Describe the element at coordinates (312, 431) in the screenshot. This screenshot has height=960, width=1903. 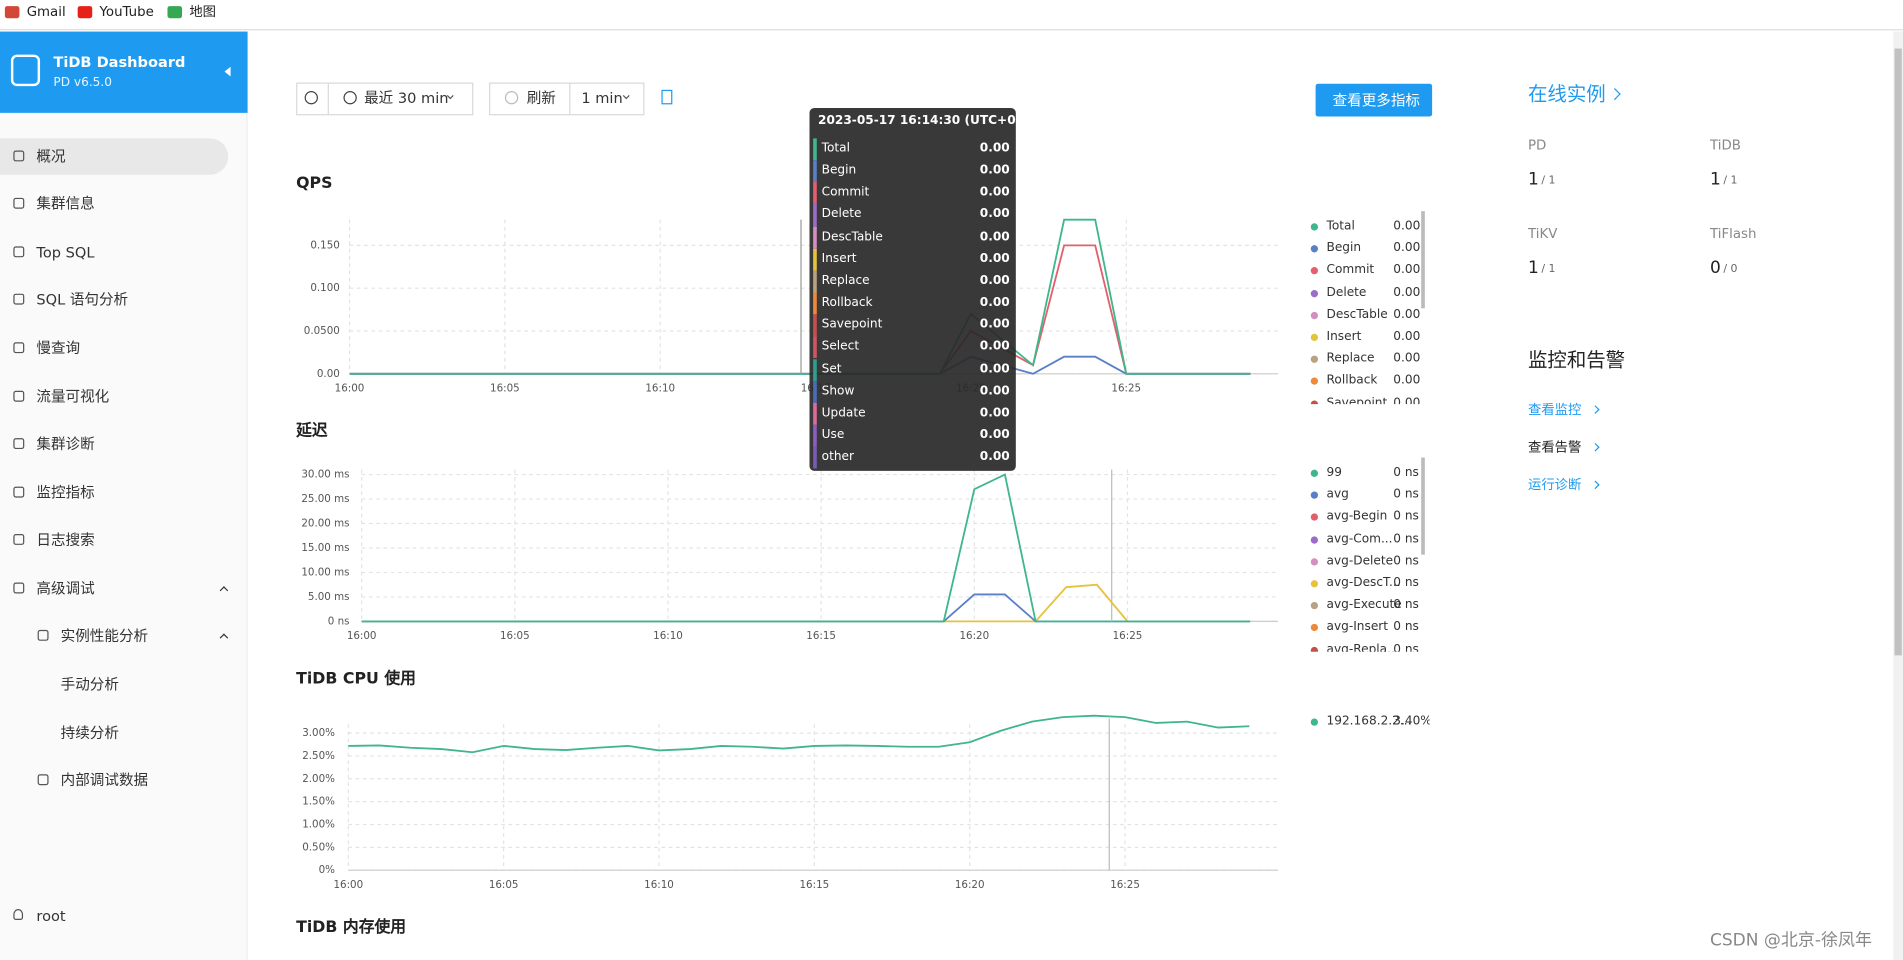
I see `chart-title: 延迟` at that location.